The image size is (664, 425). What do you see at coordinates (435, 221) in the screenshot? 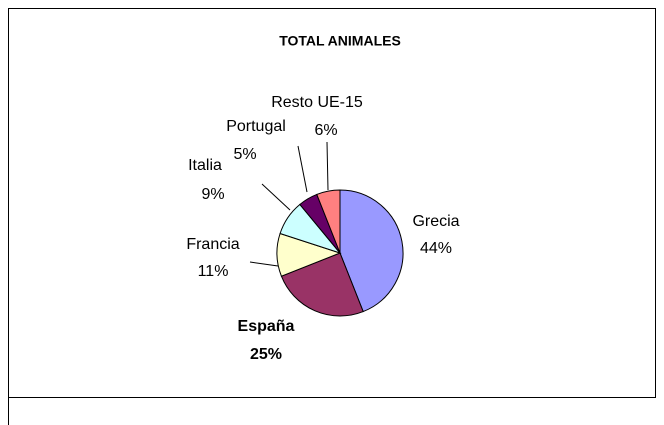
I see `slice-label: Grecia` at bounding box center [435, 221].